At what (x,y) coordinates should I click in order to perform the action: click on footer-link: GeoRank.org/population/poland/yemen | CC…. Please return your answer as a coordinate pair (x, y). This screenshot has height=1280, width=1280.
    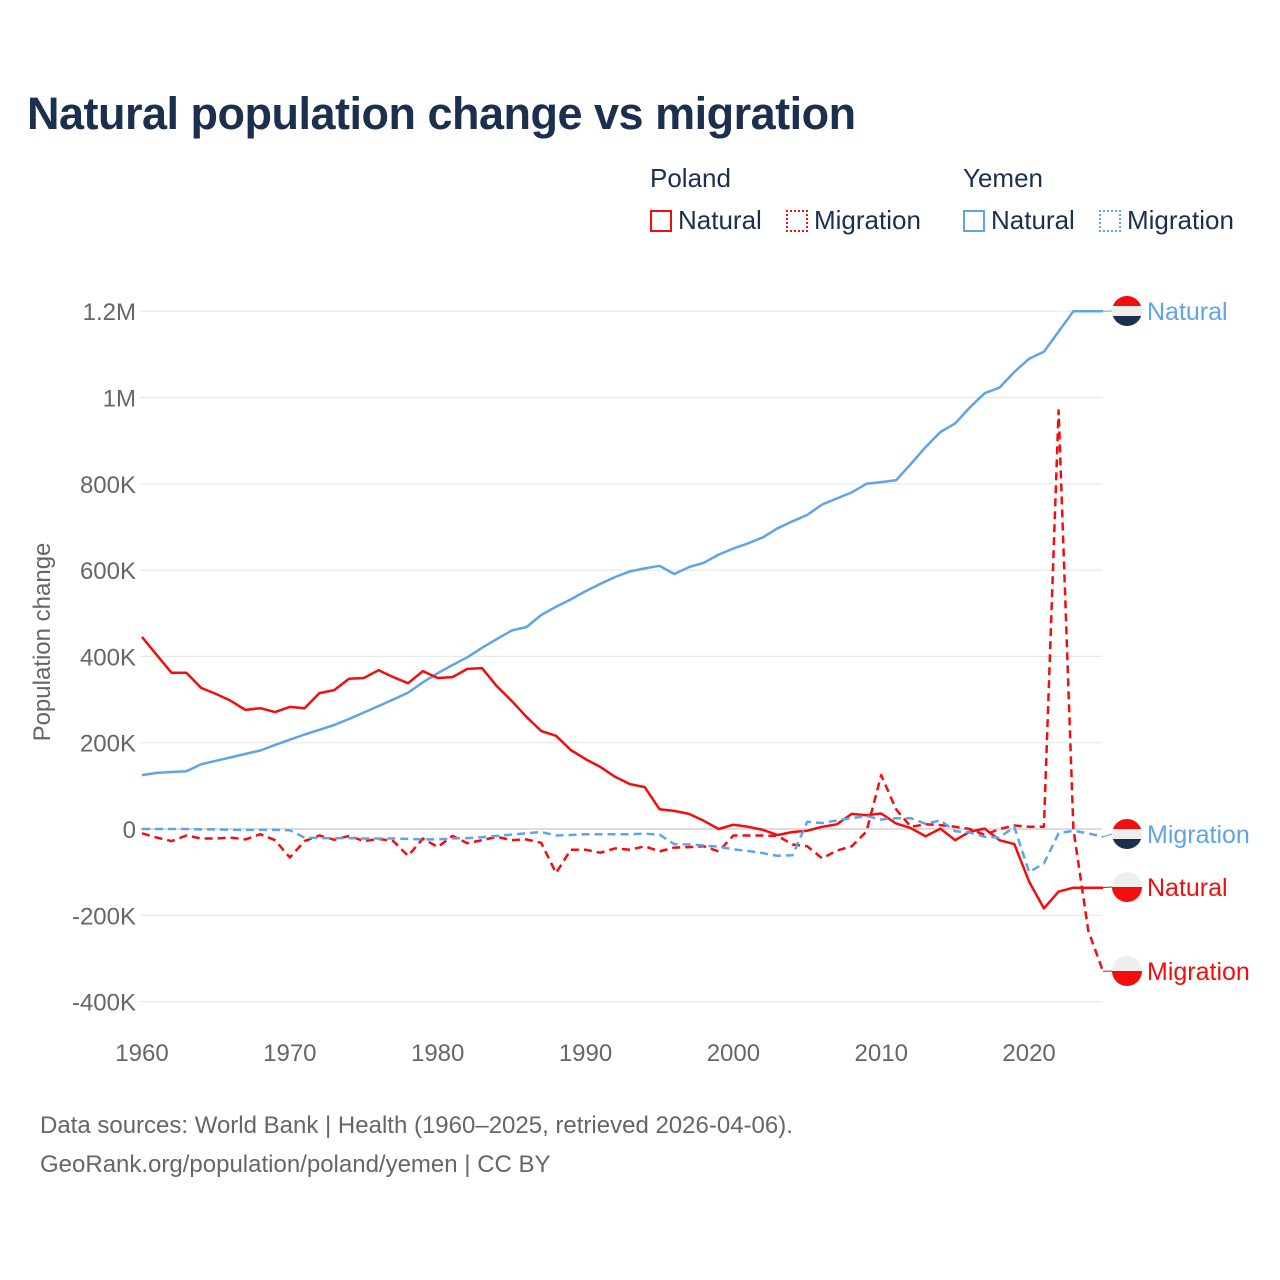
    Looking at the image, I should click on (295, 1164).